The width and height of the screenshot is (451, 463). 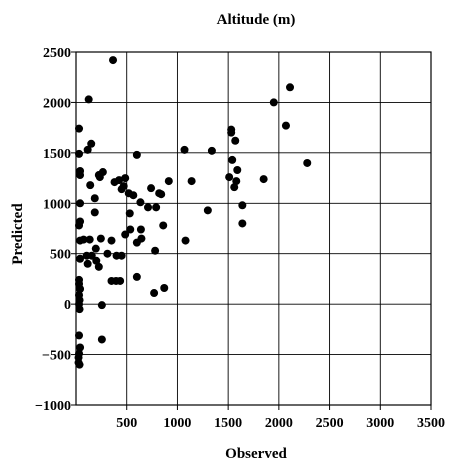 What do you see at coordinates (57, 204) in the screenshot?
I see `y-tick-label: 1000` at bounding box center [57, 204].